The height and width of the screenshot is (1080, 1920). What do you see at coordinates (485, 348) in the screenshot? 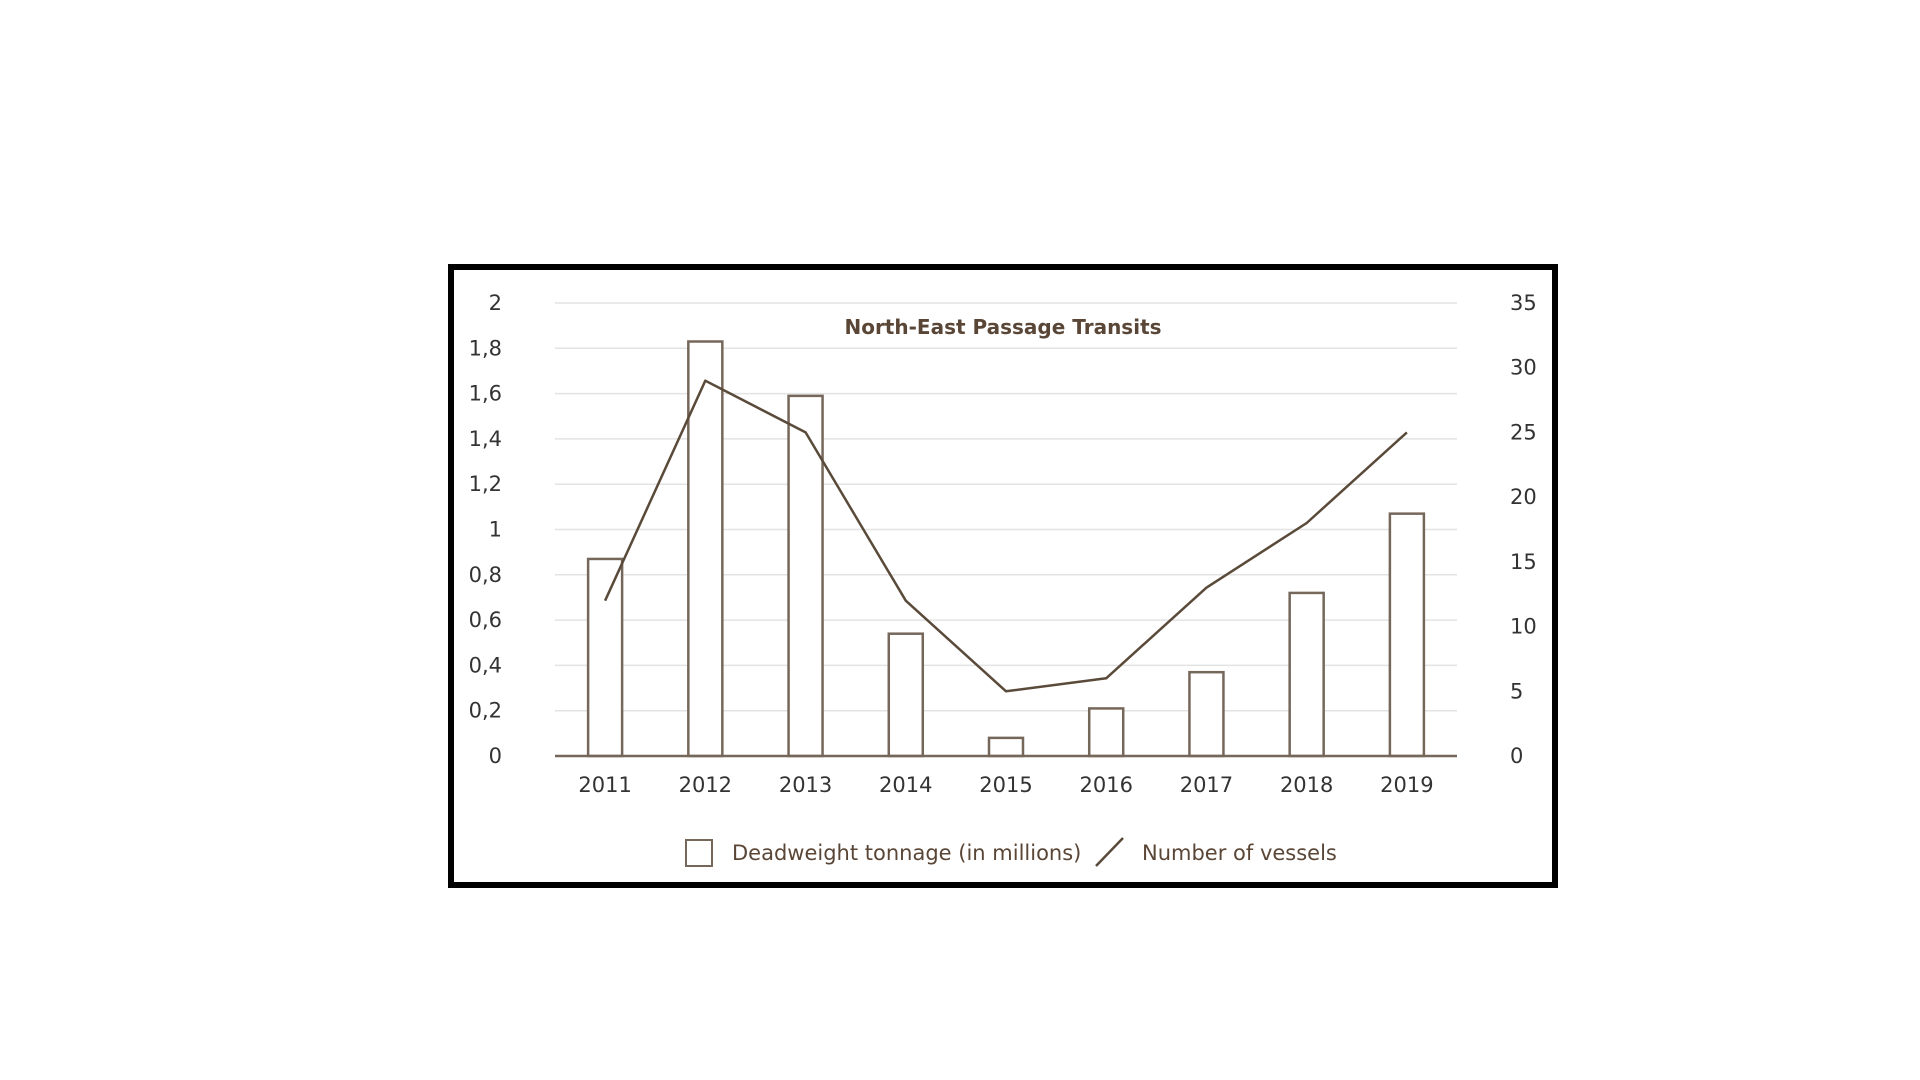
I see `left-tick-label: 1,8` at bounding box center [485, 348].